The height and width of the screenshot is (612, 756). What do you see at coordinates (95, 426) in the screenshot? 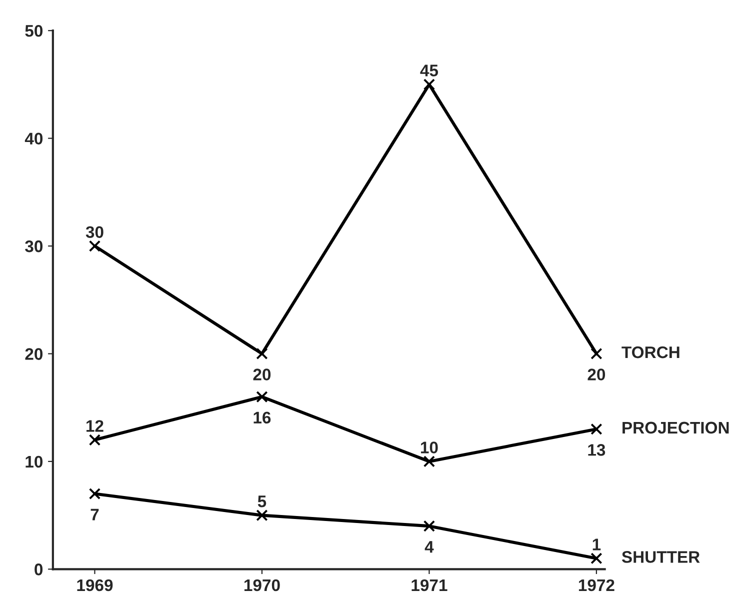
I see `data-label: 12` at bounding box center [95, 426].